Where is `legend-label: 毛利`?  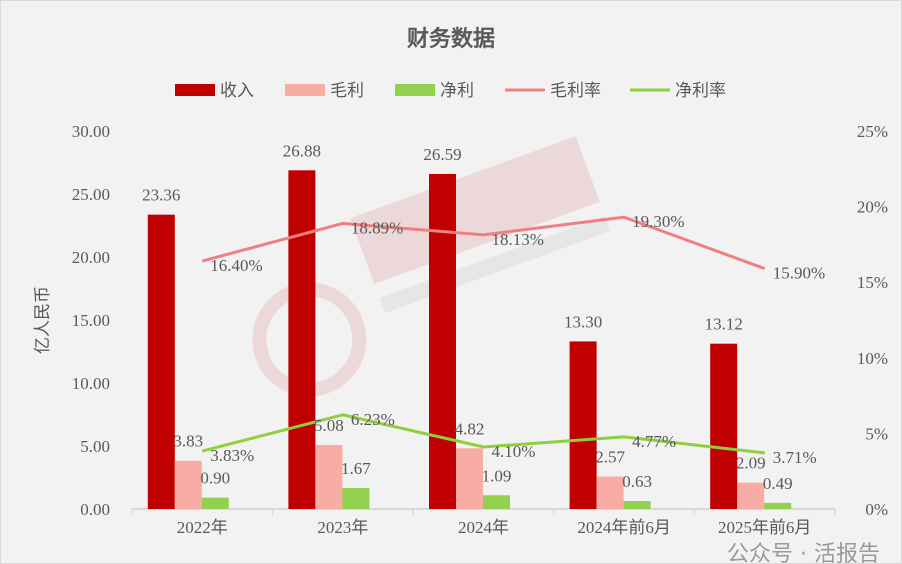
legend-label: 毛利 is located at coordinates (347, 90).